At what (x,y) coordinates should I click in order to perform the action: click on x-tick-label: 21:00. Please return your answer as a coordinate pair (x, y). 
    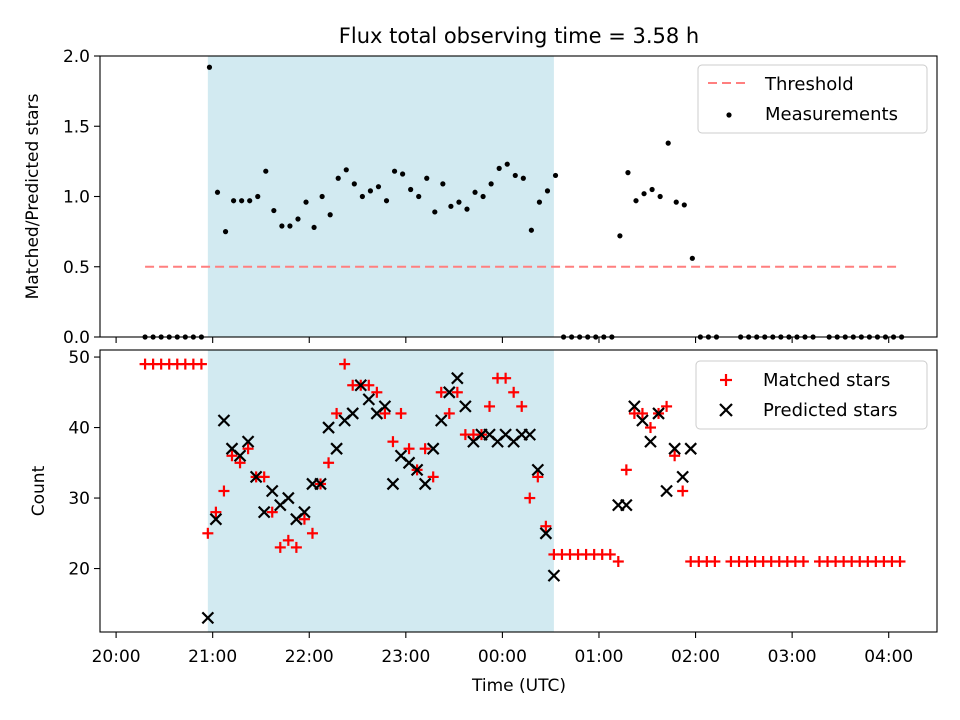
    Looking at the image, I should click on (212, 657).